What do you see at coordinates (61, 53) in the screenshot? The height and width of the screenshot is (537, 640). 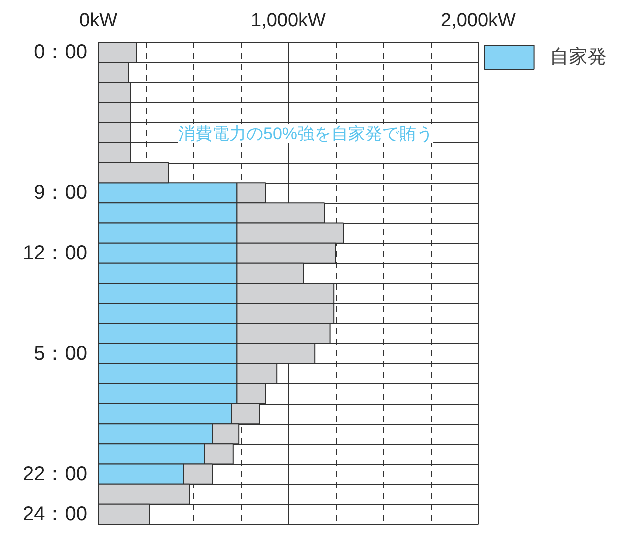 I see `y-tick-label: 0：00` at bounding box center [61, 53].